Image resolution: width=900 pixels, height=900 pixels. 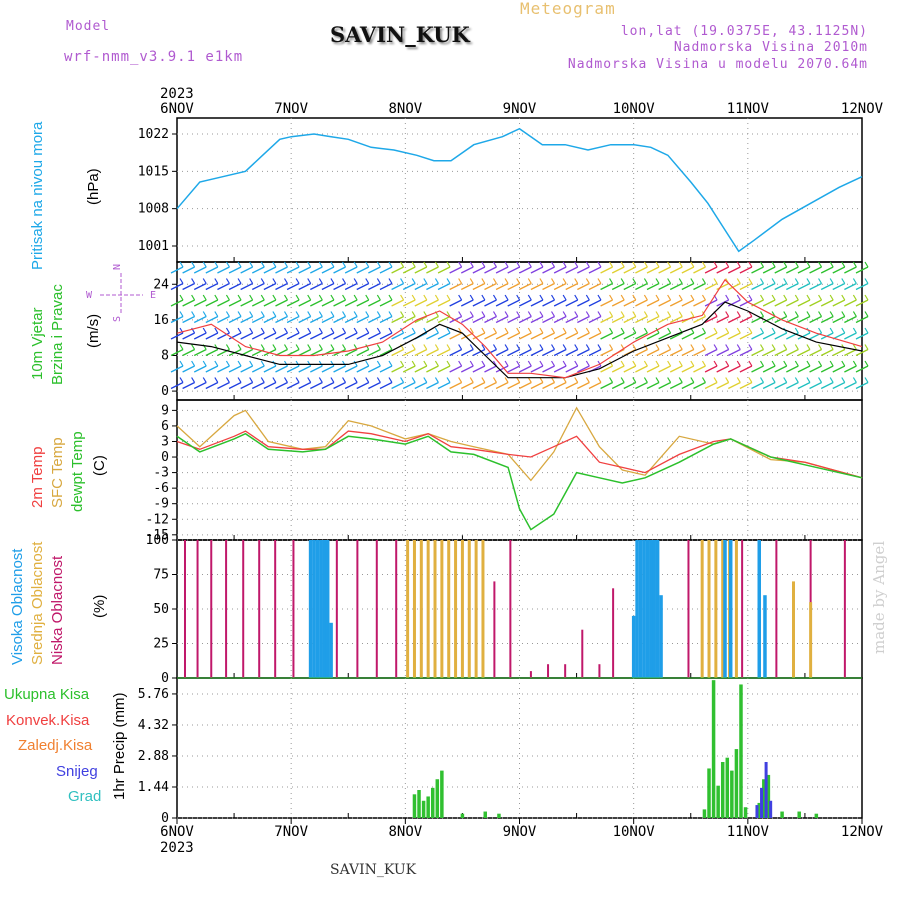 I want to click on precip-label-3: Zaledj.Kisa, so click(x=55, y=745).